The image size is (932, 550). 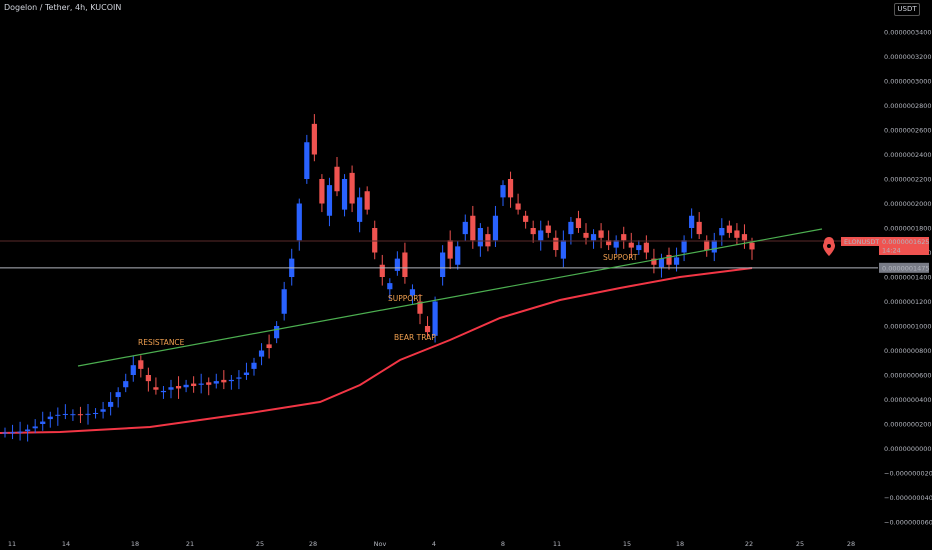 What do you see at coordinates (66, 544) in the screenshot?
I see `x-tick-label: 14` at bounding box center [66, 544].